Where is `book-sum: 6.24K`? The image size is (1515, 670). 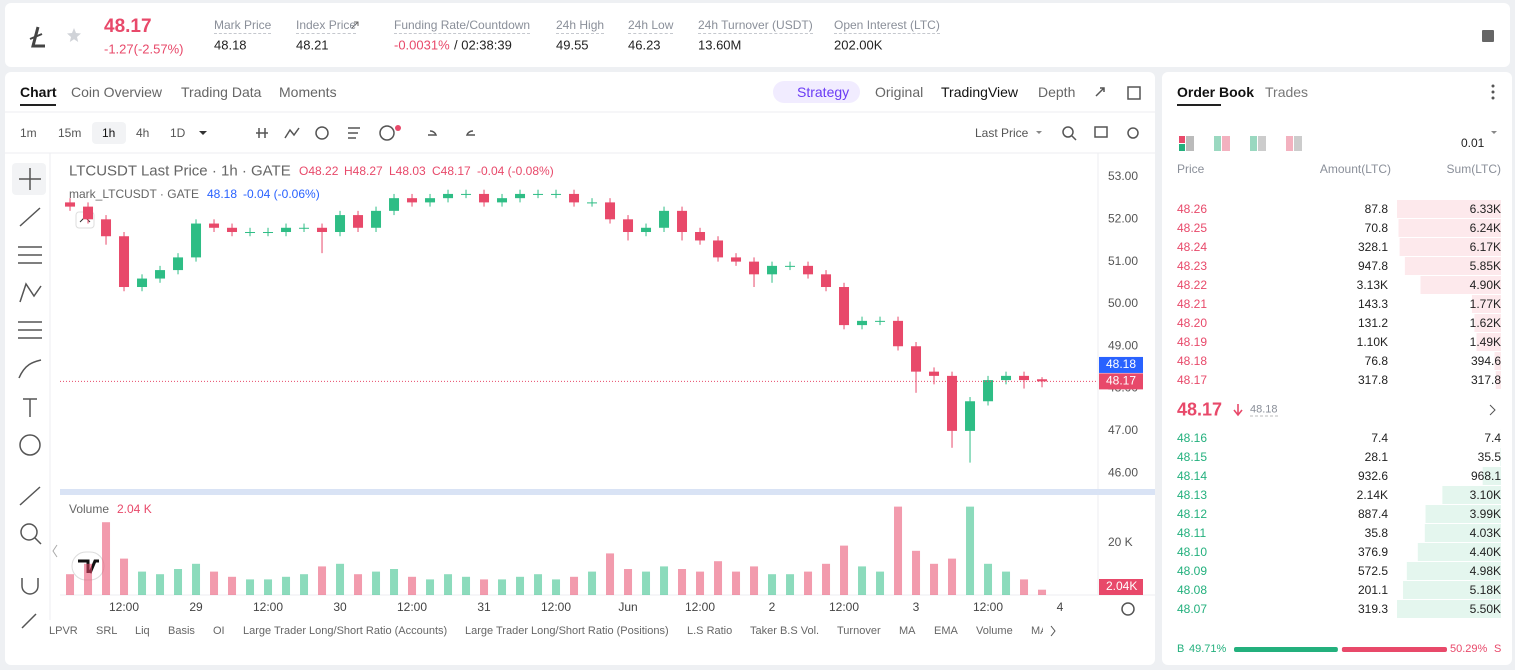 book-sum: 6.24K is located at coordinates (1485, 228).